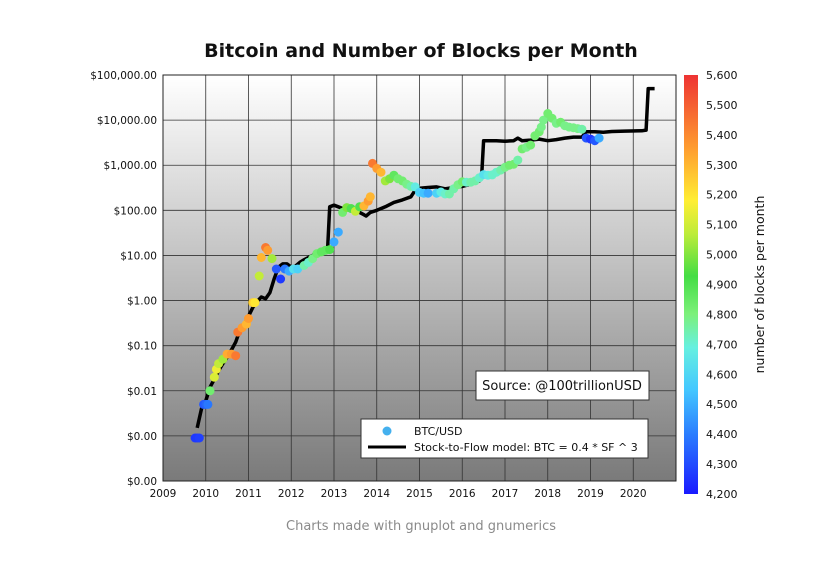 The height and width of the screenshot is (569, 835). Describe the element at coordinates (419, 494) in the screenshot. I see `x-tick-label: 2015` at that location.